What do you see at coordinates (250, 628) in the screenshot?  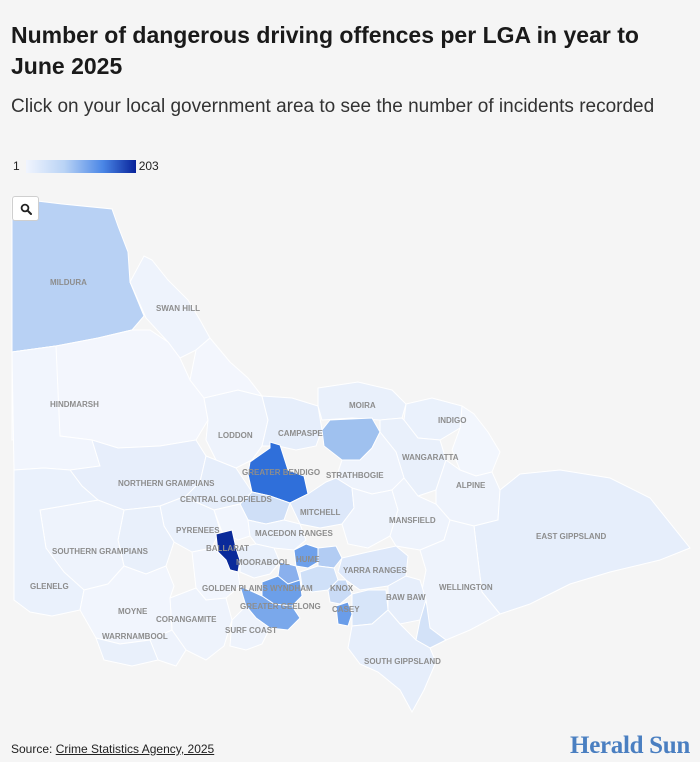 I see `lga-surf-coast` at bounding box center [250, 628].